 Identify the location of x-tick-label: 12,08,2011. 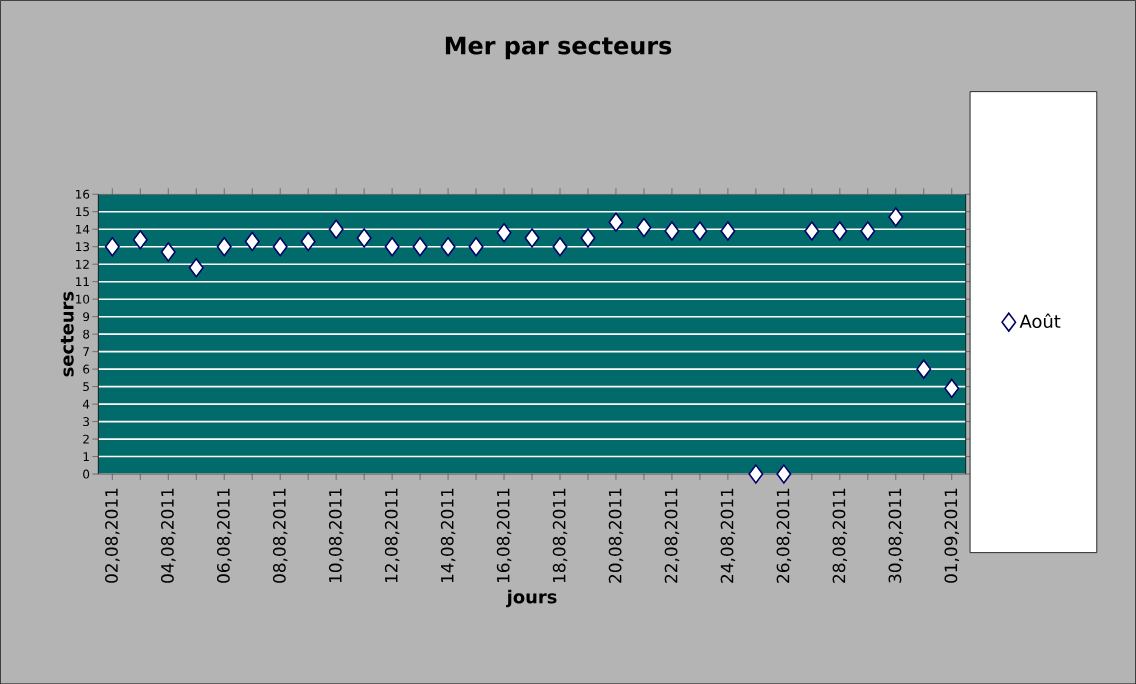
(392, 535).